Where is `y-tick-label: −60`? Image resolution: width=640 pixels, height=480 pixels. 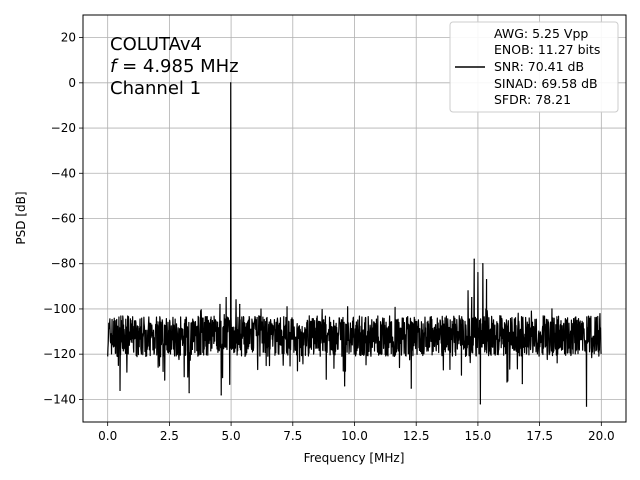 y-tick-label: −60 is located at coordinates (63, 219).